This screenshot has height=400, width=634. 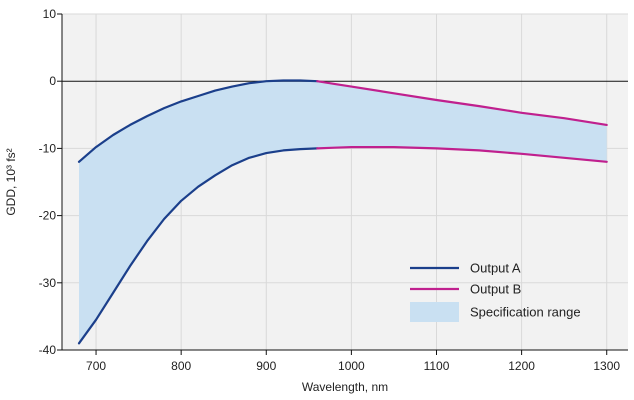 I want to click on legend-label: Specification range, so click(x=525, y=312).